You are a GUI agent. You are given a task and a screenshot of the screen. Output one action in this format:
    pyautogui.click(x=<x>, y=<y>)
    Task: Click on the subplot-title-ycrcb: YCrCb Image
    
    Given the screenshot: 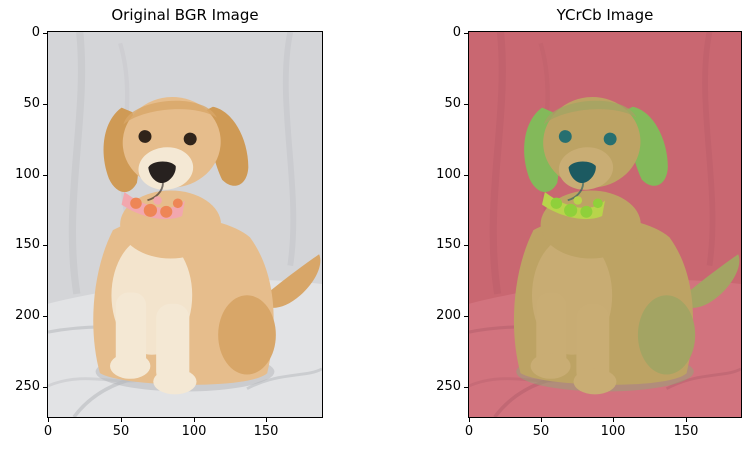 What is the action you would take?
    pyautogui.click(x=605, y=15)
    